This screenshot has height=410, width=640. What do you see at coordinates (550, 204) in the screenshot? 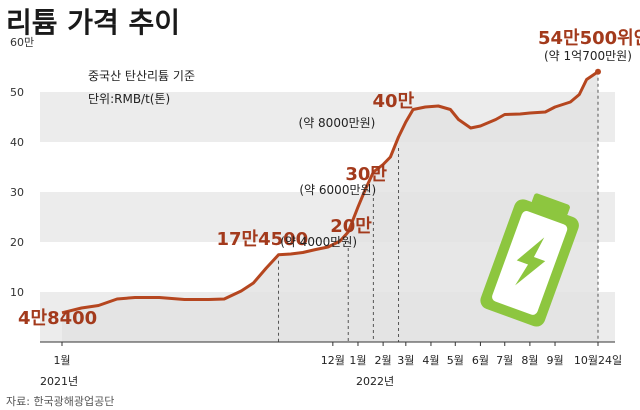
I see `battery-terminal` at bounding box center [550, 204].